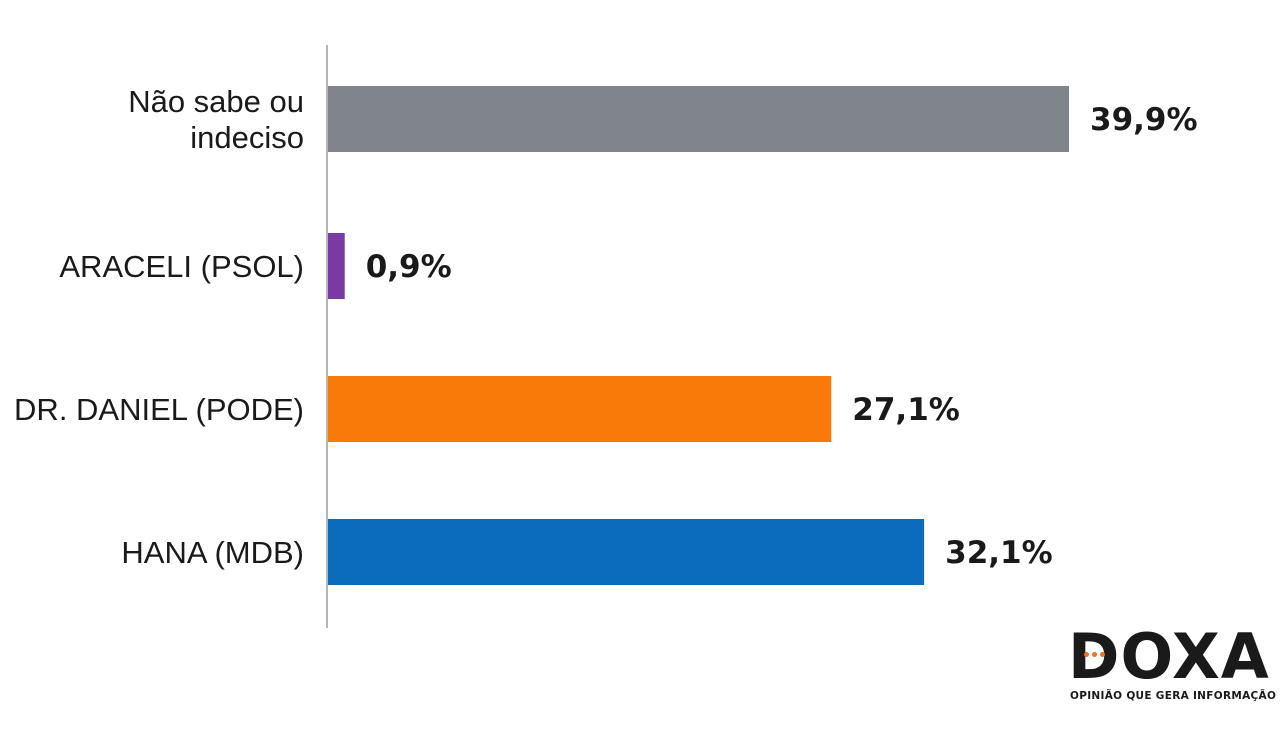 The image size is (1280, 741). What do you see at coordinates (247, 137) in the screenshot?
I see `category-label-0-1: indeciso` at bounding box center [247, 137].